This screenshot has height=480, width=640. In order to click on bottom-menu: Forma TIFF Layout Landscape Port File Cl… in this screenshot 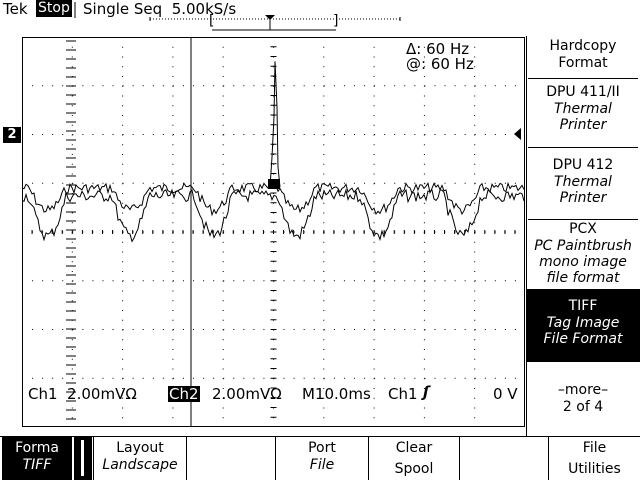, I will do `click(320, 458)`.